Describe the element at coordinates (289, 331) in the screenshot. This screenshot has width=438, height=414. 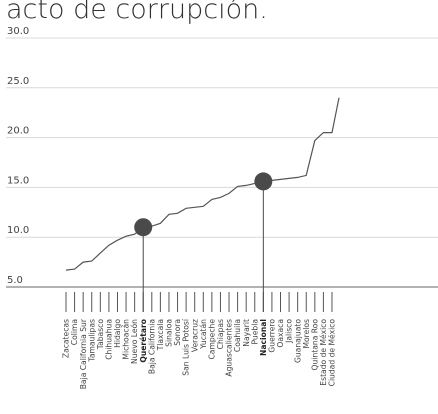
I see `x-tick-label: Jalisco` at that location.